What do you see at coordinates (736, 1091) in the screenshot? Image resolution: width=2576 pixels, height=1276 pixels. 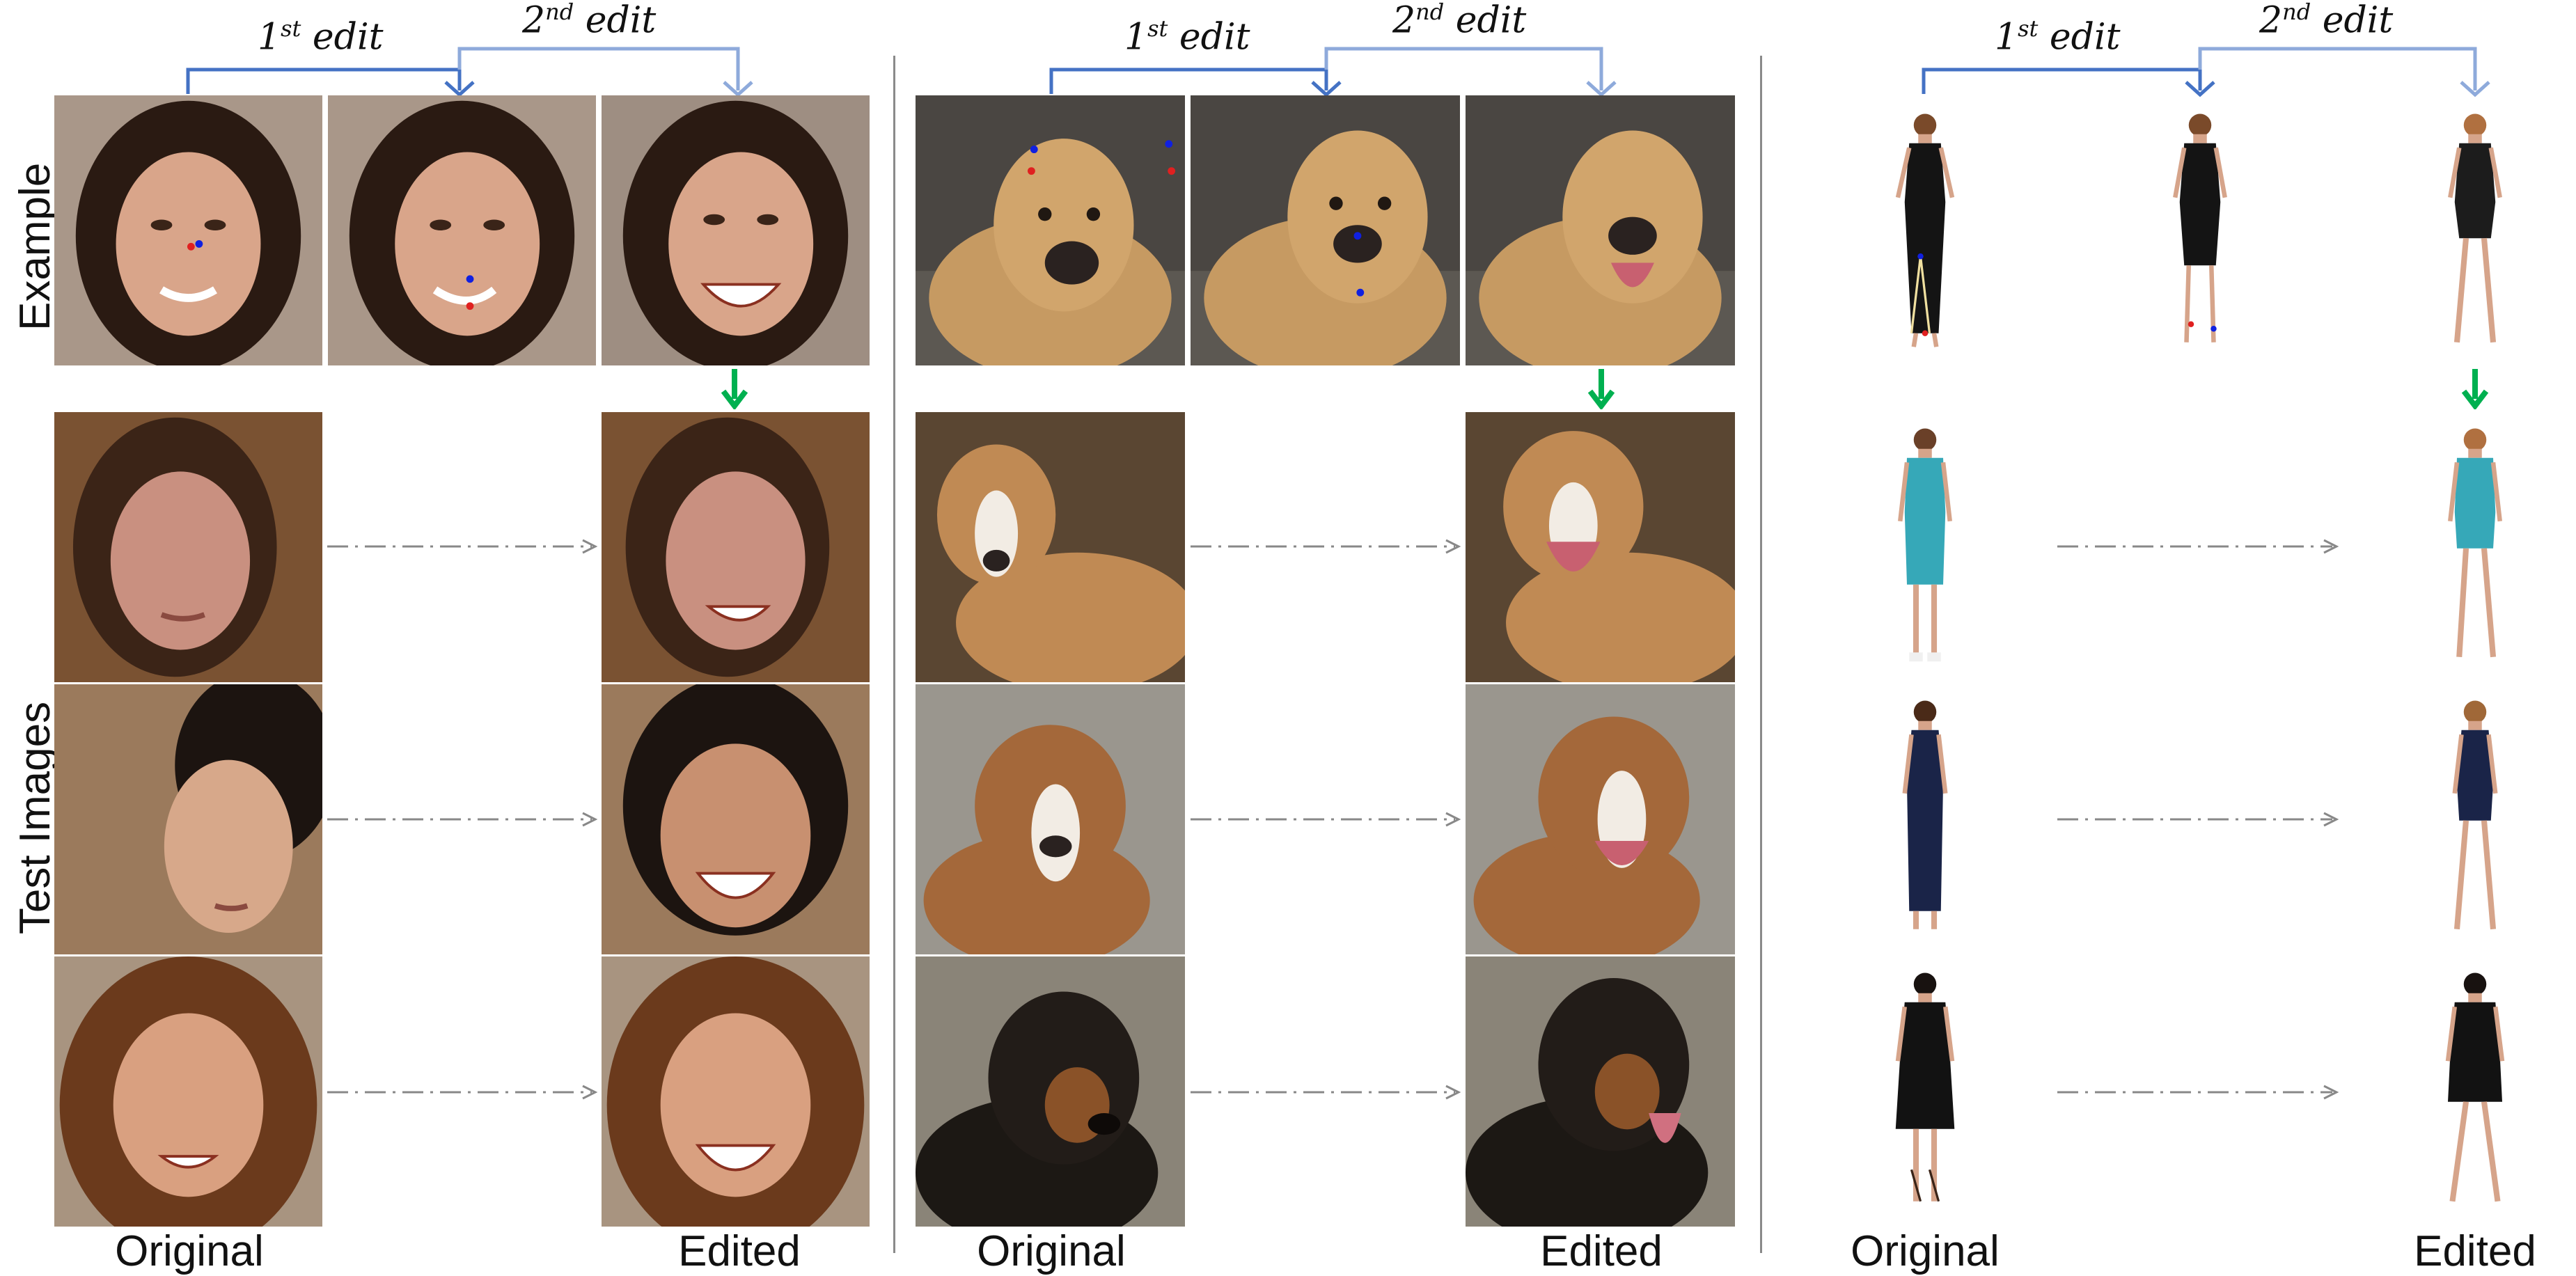 I see `face-test-3-edited` at bounding box center [736, 1091].